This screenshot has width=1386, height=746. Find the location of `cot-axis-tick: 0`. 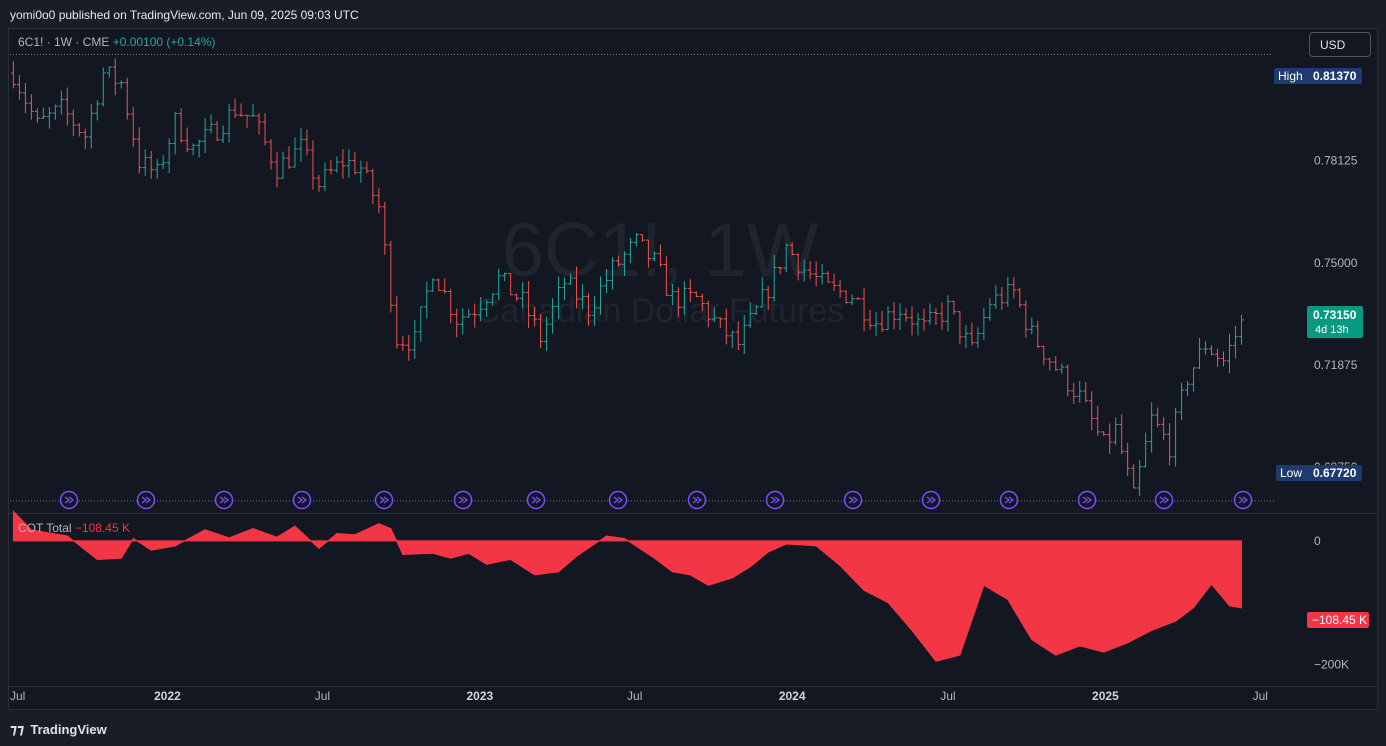

cot-axis-tick: 0 is located at coordinates (1317, 541).